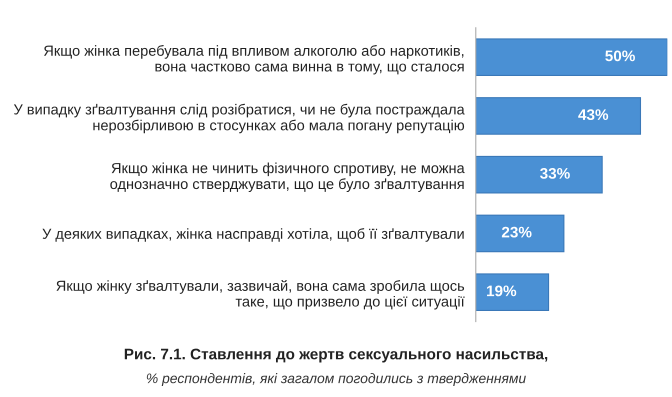 The height and width of the screenshot is (397, 672). I want to click on data-label: 43%, so click(593, 114).